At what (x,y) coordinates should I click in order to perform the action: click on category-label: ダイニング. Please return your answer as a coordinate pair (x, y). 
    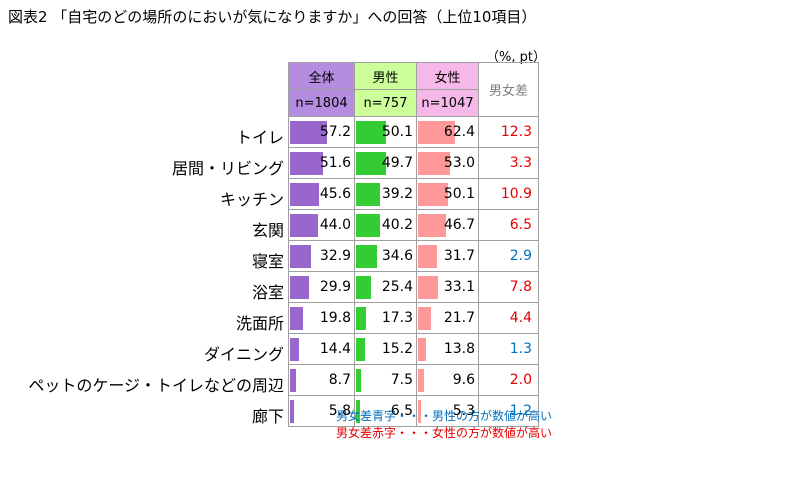
    Looking at the image, I should click on (243, 354).